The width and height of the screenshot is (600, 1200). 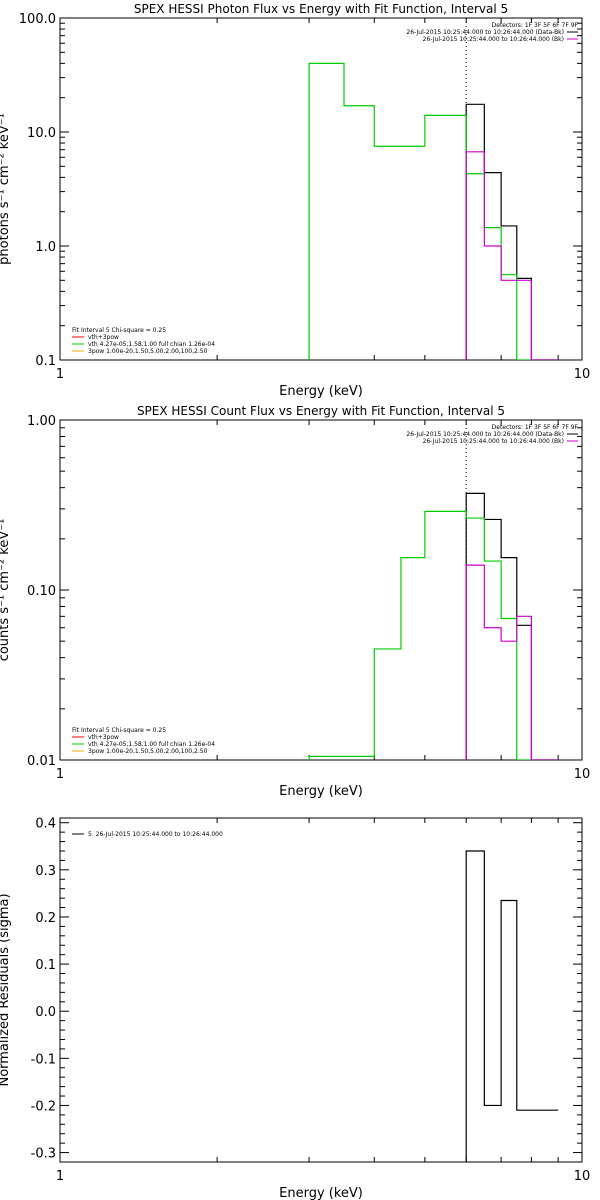 What do you see at coordinates (45, 247) in the screenshot?
I see `y-tick-label: 1.0` at bounding box center [45, 247].